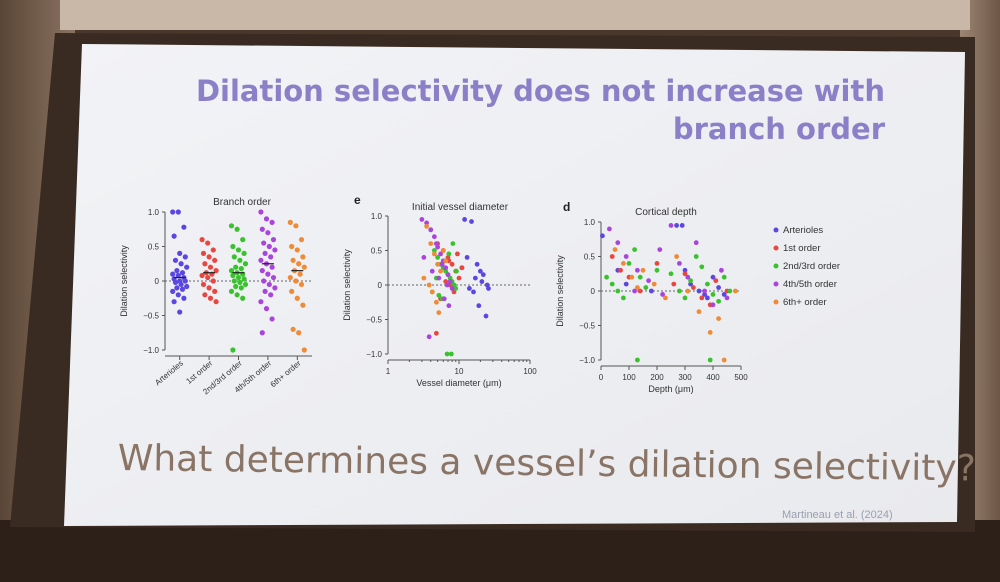 This screenshot has width=1000, height=582. Describe the element at coordinates (666, 212) in the screenshot. I see `chart-title: Cortical depth` at that location.